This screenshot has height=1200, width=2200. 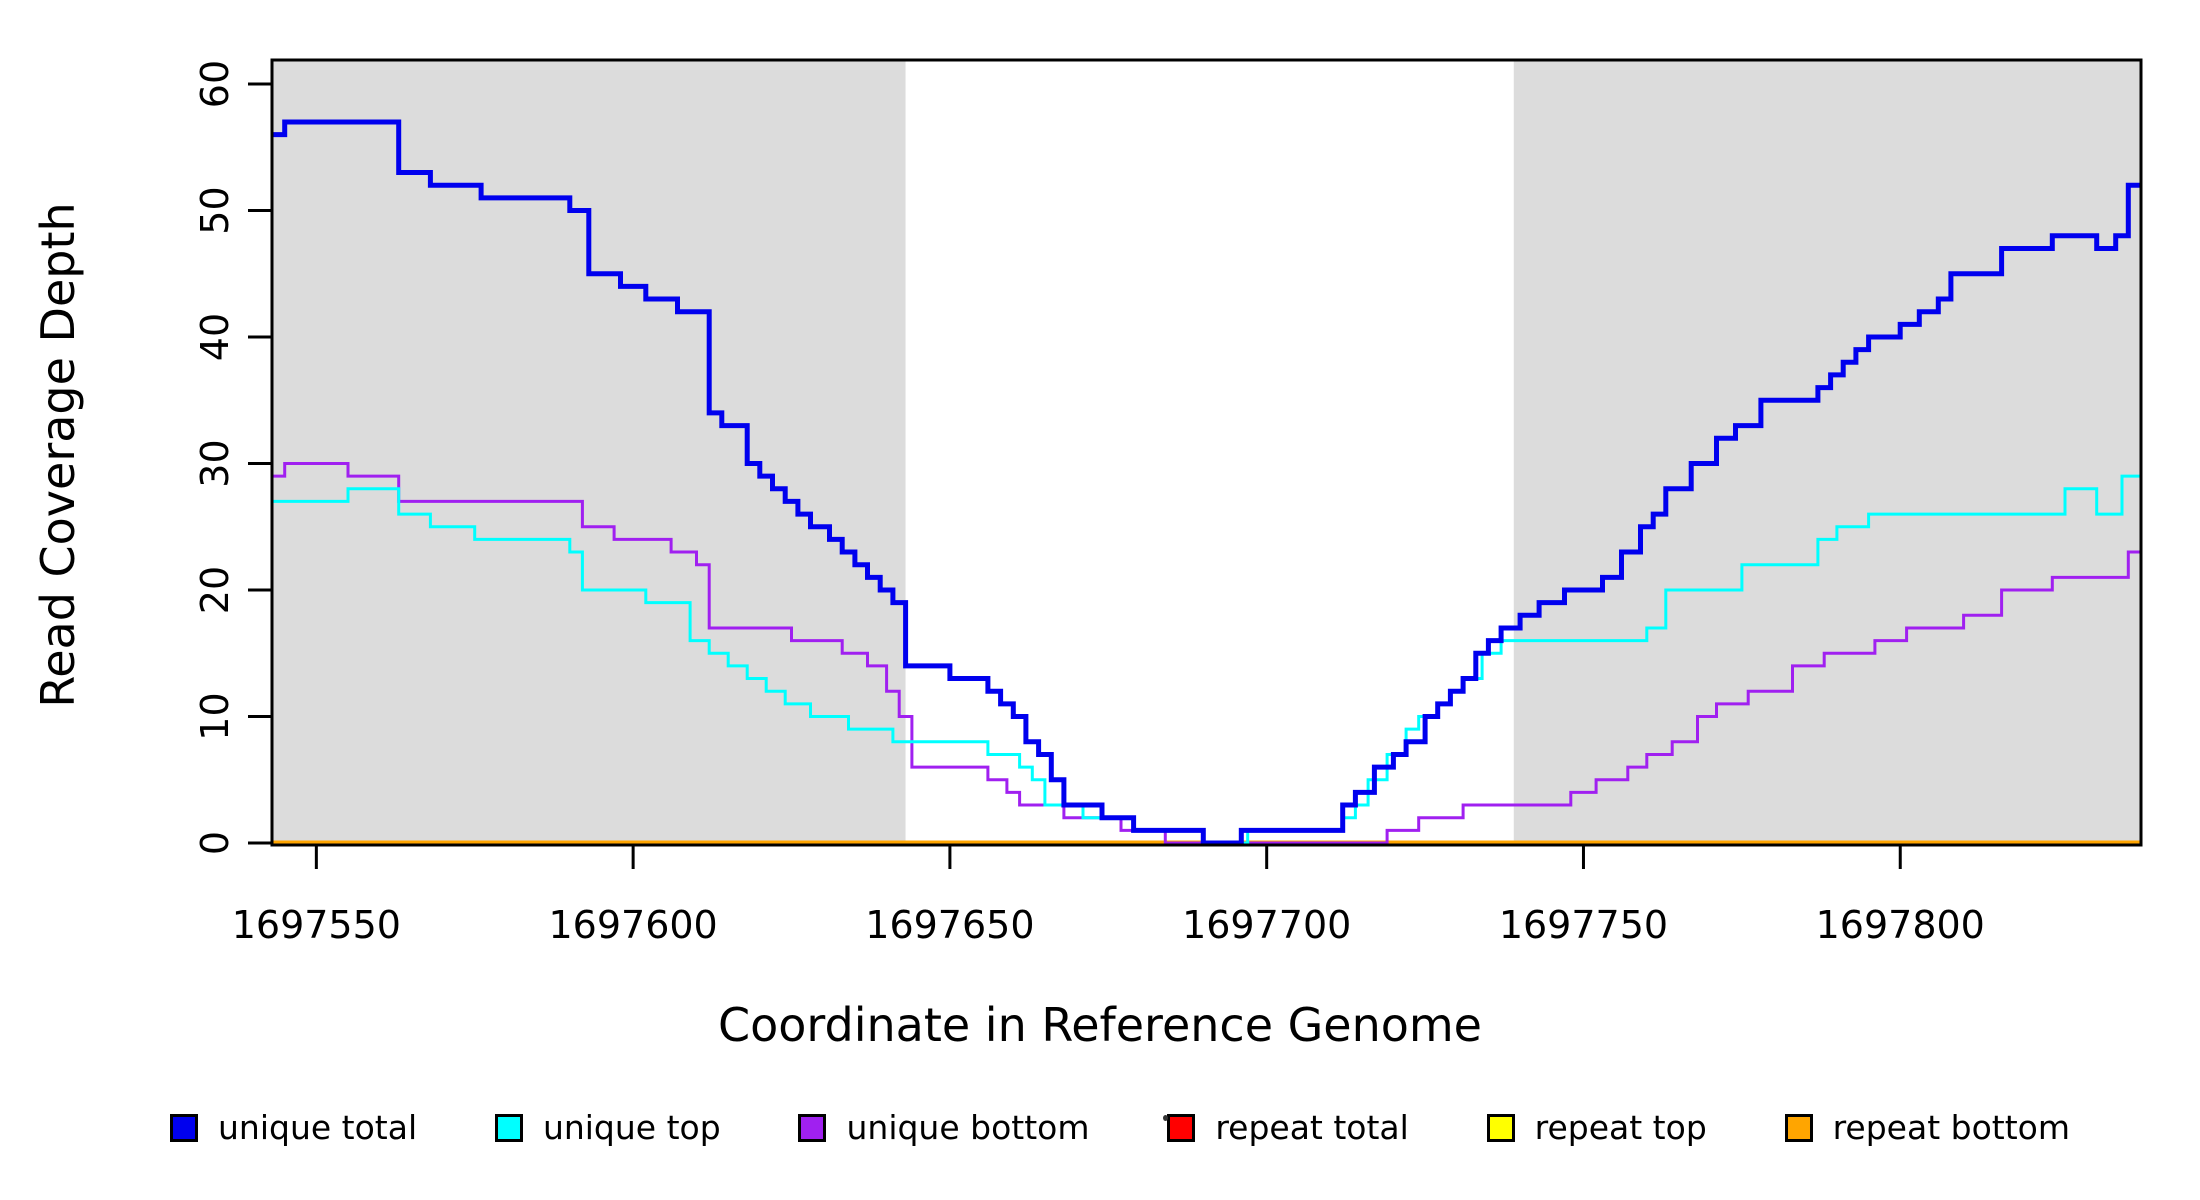 What do you see at coordinates (215, 843) in the screenshot?
I see `y-tick-label: 0` at bounding box center [215, 843].